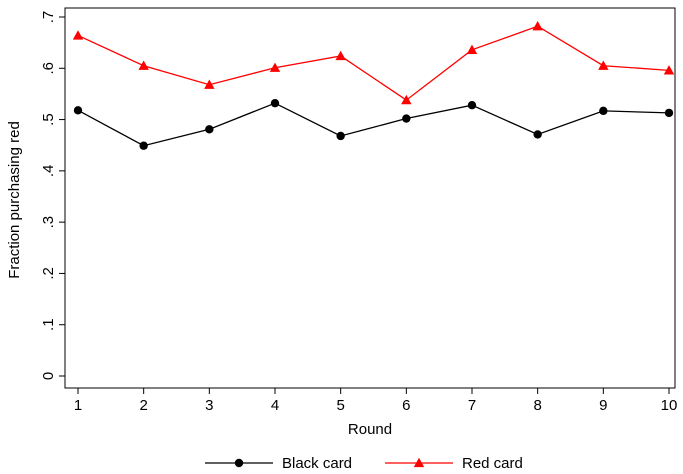  I want to click on y-axis-title: Fraction purchasing red, so click(14, 200).